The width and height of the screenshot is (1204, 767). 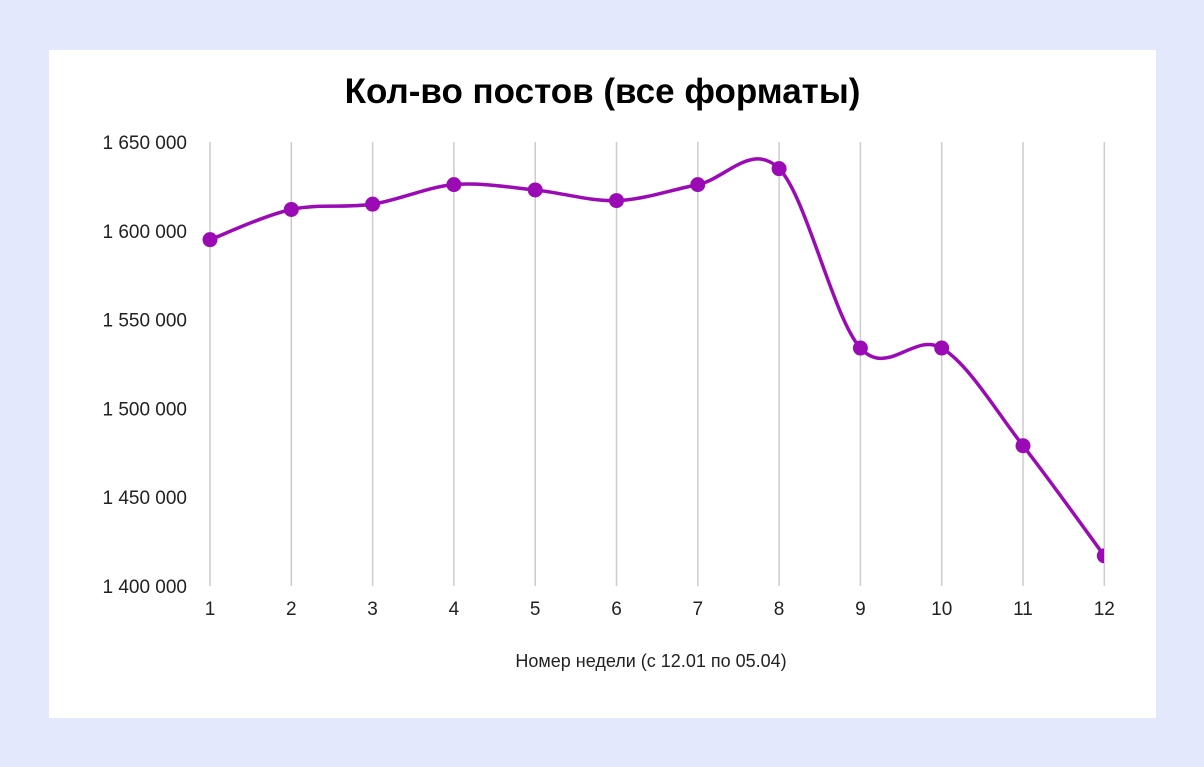 What do you see at coordinates (372, 609) in the screenshot?
I see `x-tick-label: 3` at bounding box center [372, 609].